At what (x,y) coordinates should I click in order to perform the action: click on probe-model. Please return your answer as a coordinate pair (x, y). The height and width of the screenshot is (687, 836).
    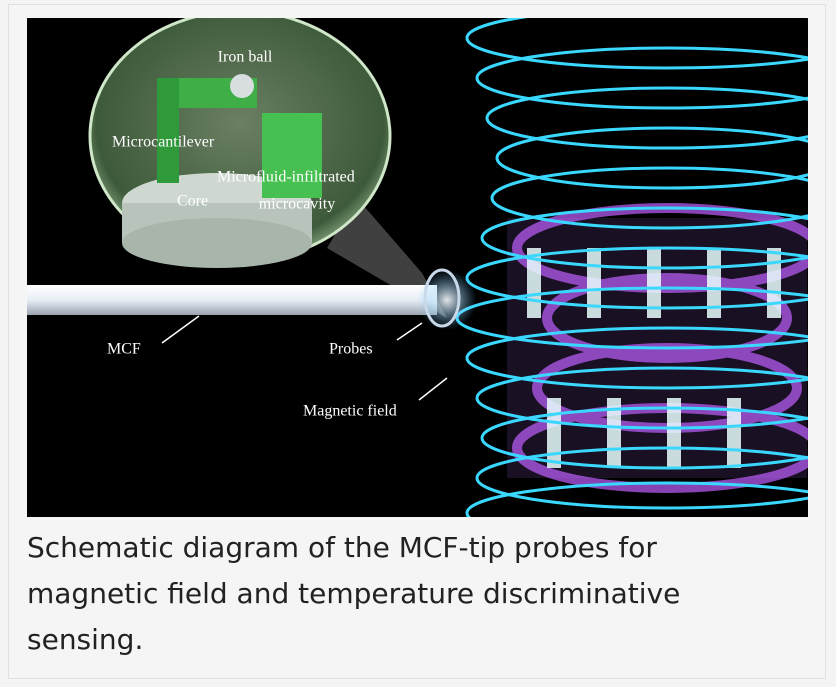
    Looking at the image, I should click on (222, 171).